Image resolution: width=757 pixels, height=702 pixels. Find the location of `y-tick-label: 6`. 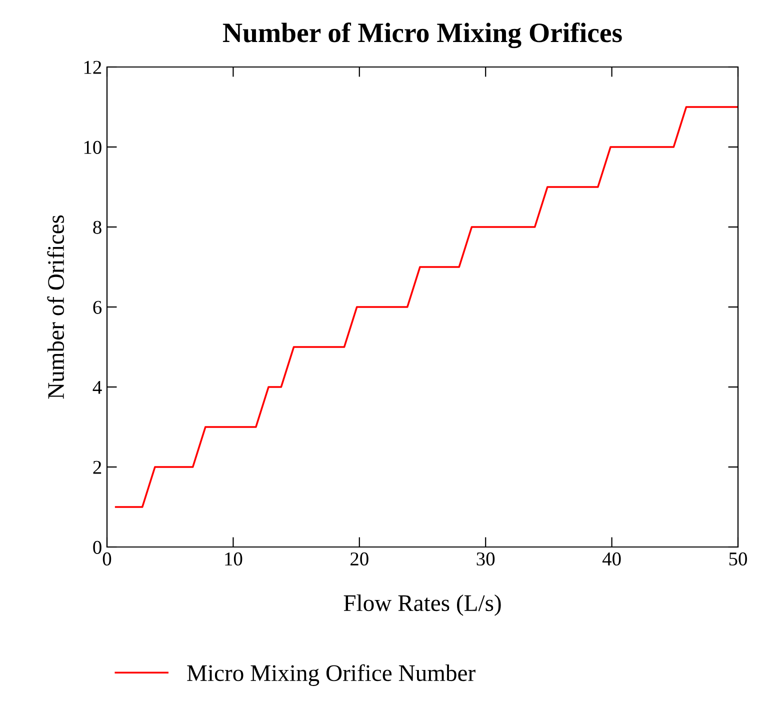

y-tick-label: 6 is located at coordinates (97, 307).